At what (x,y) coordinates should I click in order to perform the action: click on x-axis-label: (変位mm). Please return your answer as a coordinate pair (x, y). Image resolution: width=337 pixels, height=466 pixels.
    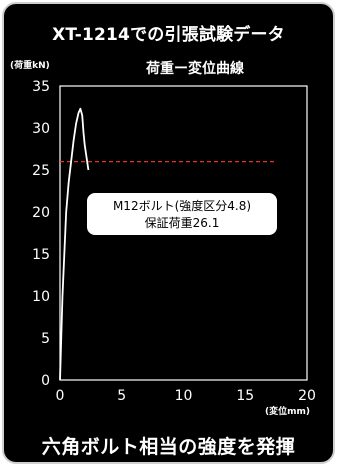
    Looking at the image, I should click on (287, 411).